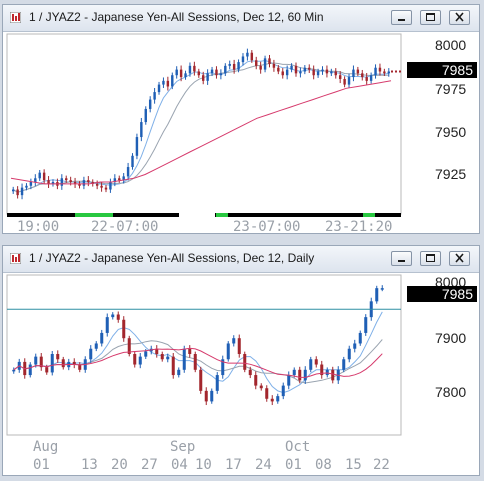 The width and height of the screenshot is (484, 481). What do you see at coordinates (381, 465) in the screenshot?
I see `day-label: 22` at bounding box center [381, 465].